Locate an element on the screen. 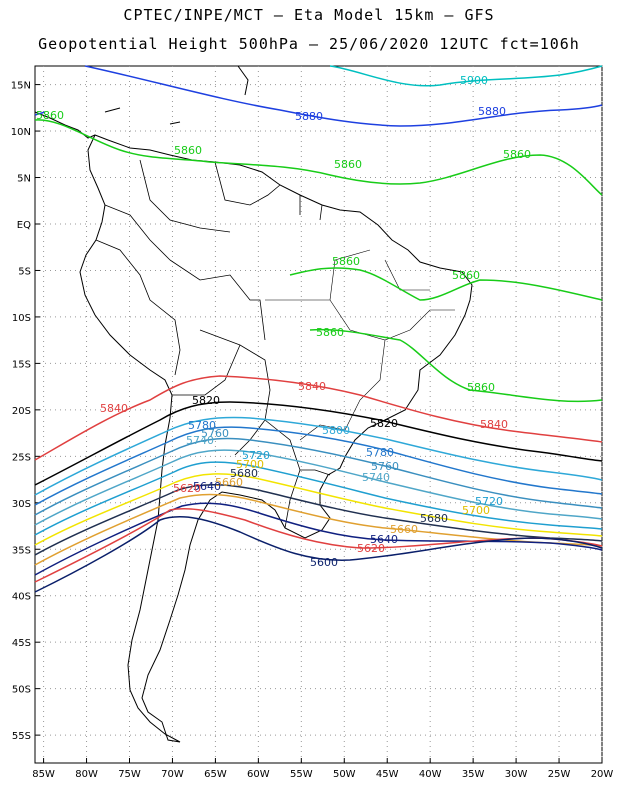  contour-label-5600: 5600 is located at coordinates (324, 562).